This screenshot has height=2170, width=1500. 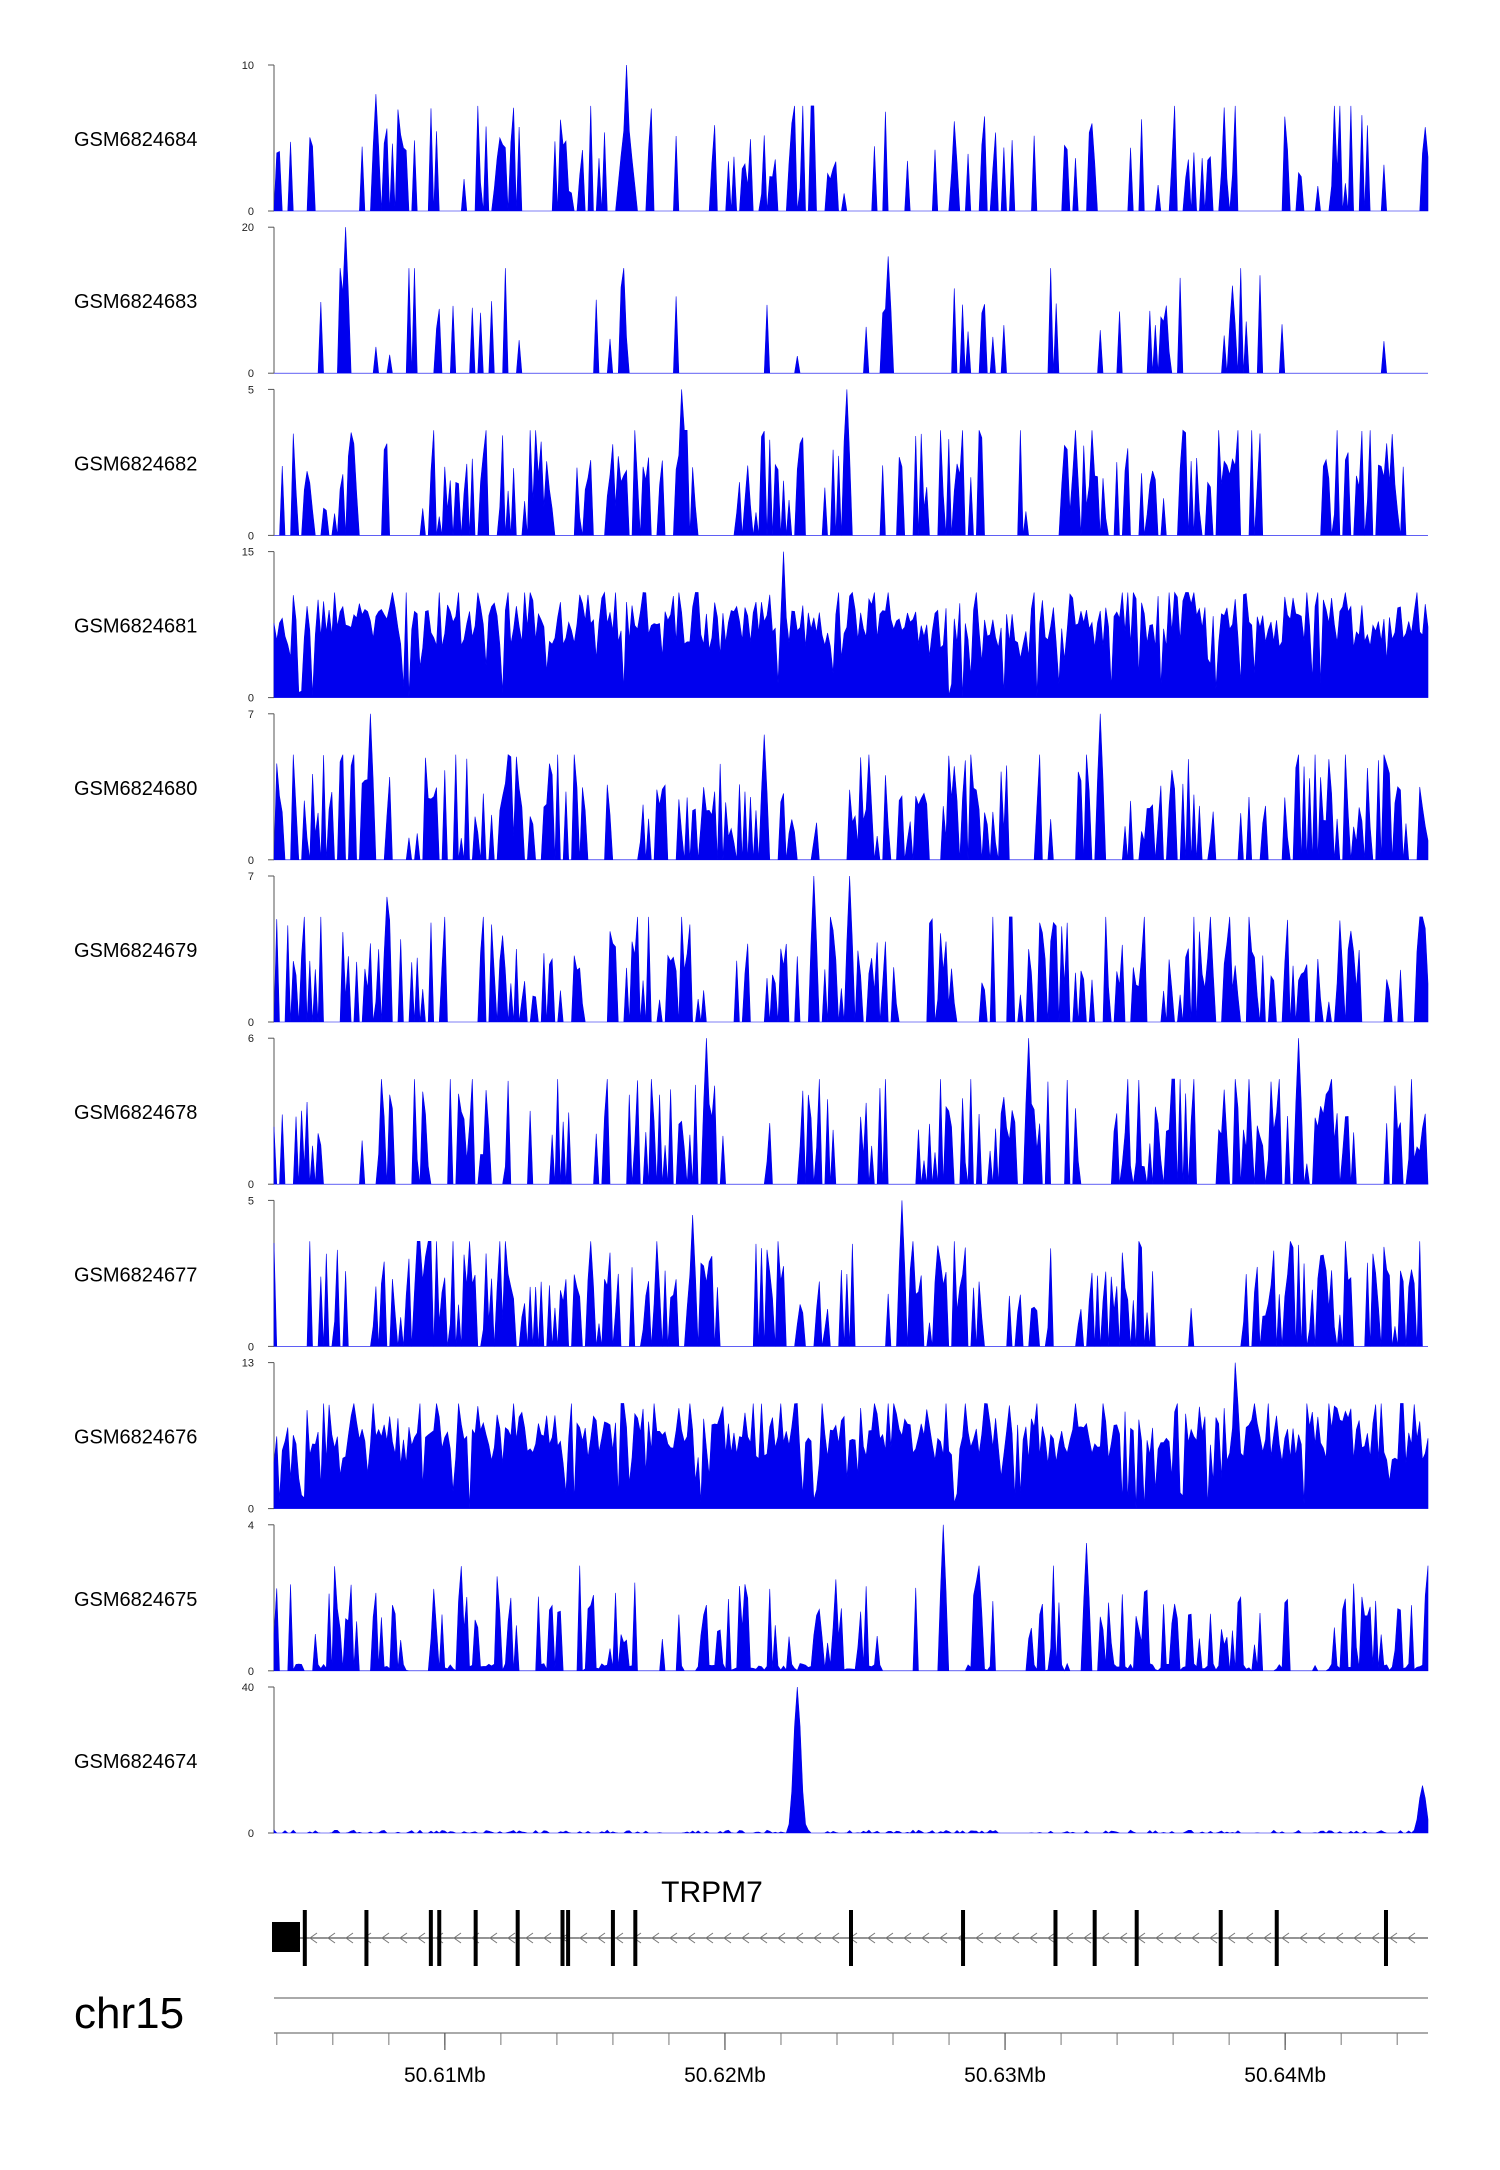 What do you see at coordinates (251, 1039) in the screenshot?
I see `y-tick-label: 6` at bounding box center [251, 1039].